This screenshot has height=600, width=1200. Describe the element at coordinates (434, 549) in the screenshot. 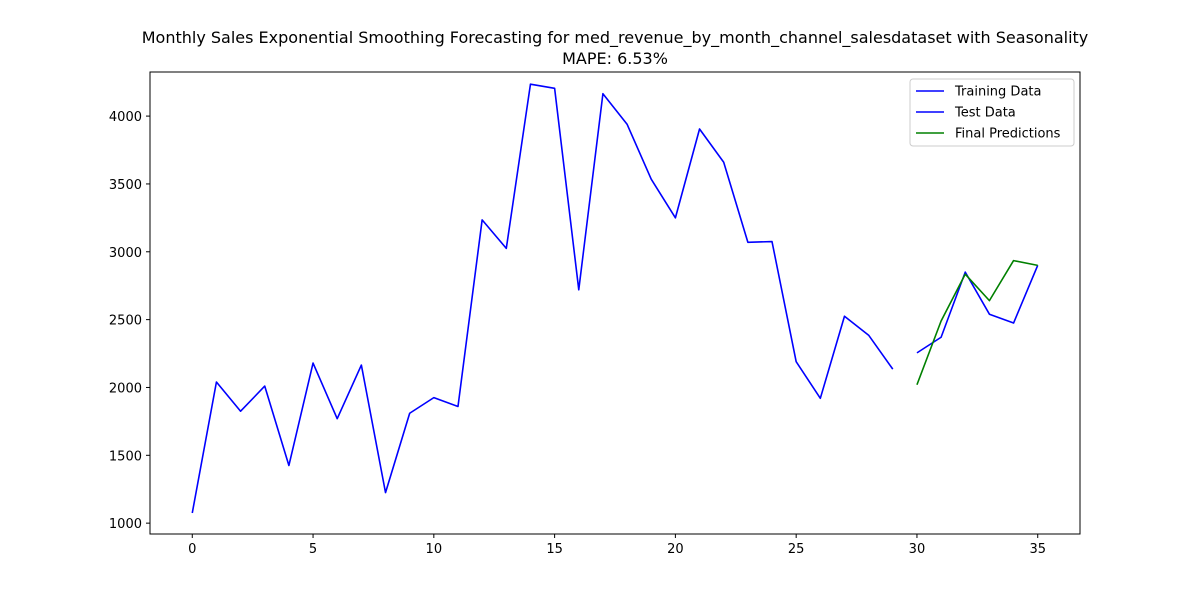

I see `x-tick-label: 10` at that location.